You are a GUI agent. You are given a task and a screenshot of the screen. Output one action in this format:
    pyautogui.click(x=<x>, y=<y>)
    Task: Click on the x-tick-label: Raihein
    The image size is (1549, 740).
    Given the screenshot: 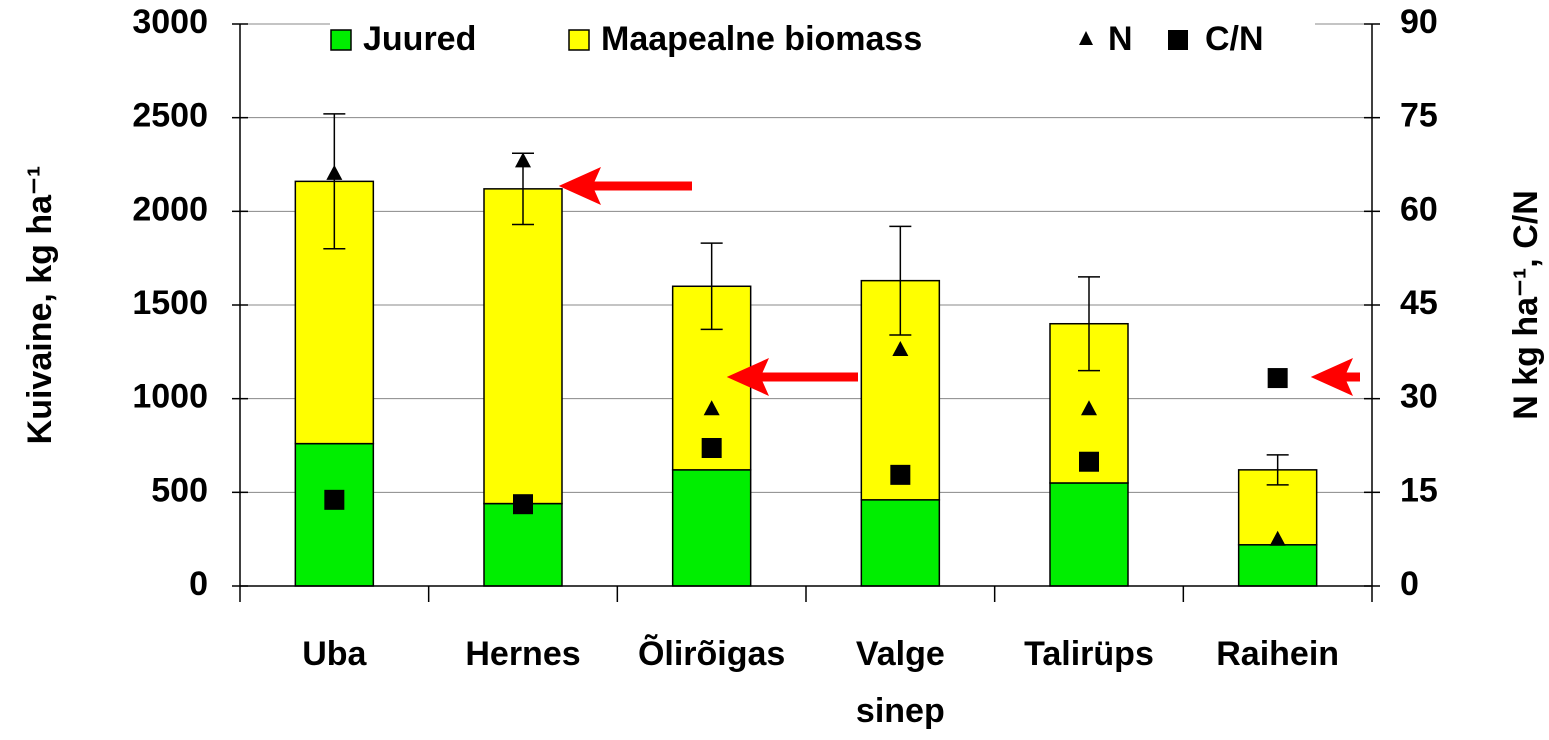 What is the action you would take?
    pyautogui.click(x=1278, y=654)
    